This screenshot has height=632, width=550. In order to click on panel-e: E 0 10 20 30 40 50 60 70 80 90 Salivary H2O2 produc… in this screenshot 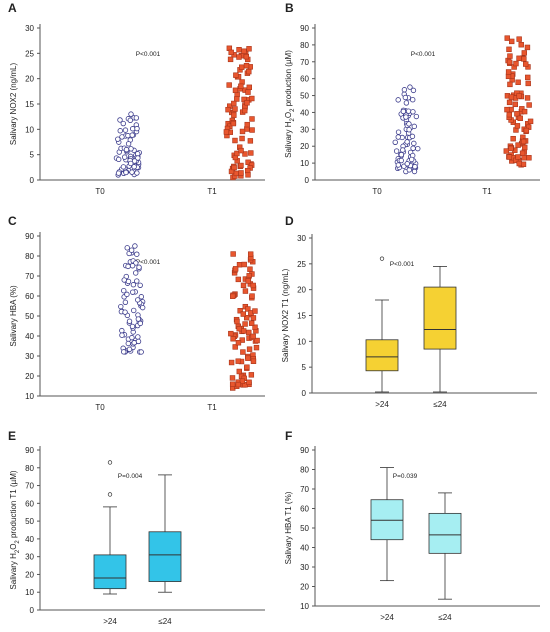, I will do `click(136, 527)`.